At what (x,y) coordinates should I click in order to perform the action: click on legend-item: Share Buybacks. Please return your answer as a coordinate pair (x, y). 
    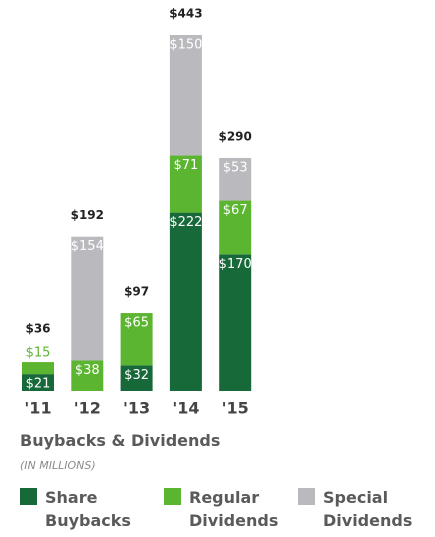
    Looking at the image, I should click on (80, 509).